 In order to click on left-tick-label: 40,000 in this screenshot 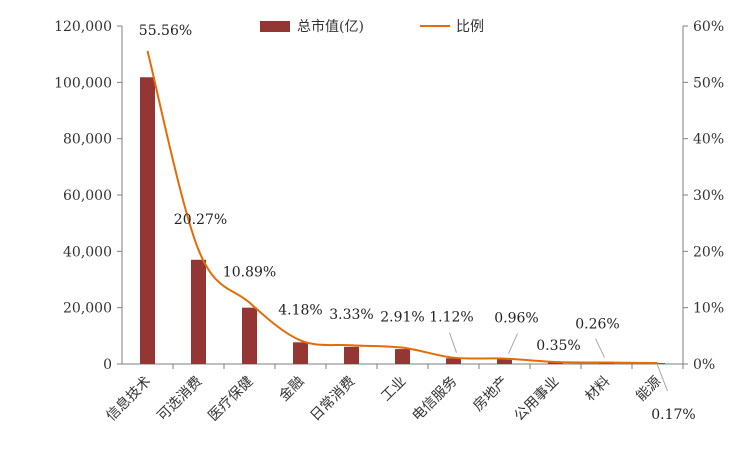, I will do `click(87, 252)`.